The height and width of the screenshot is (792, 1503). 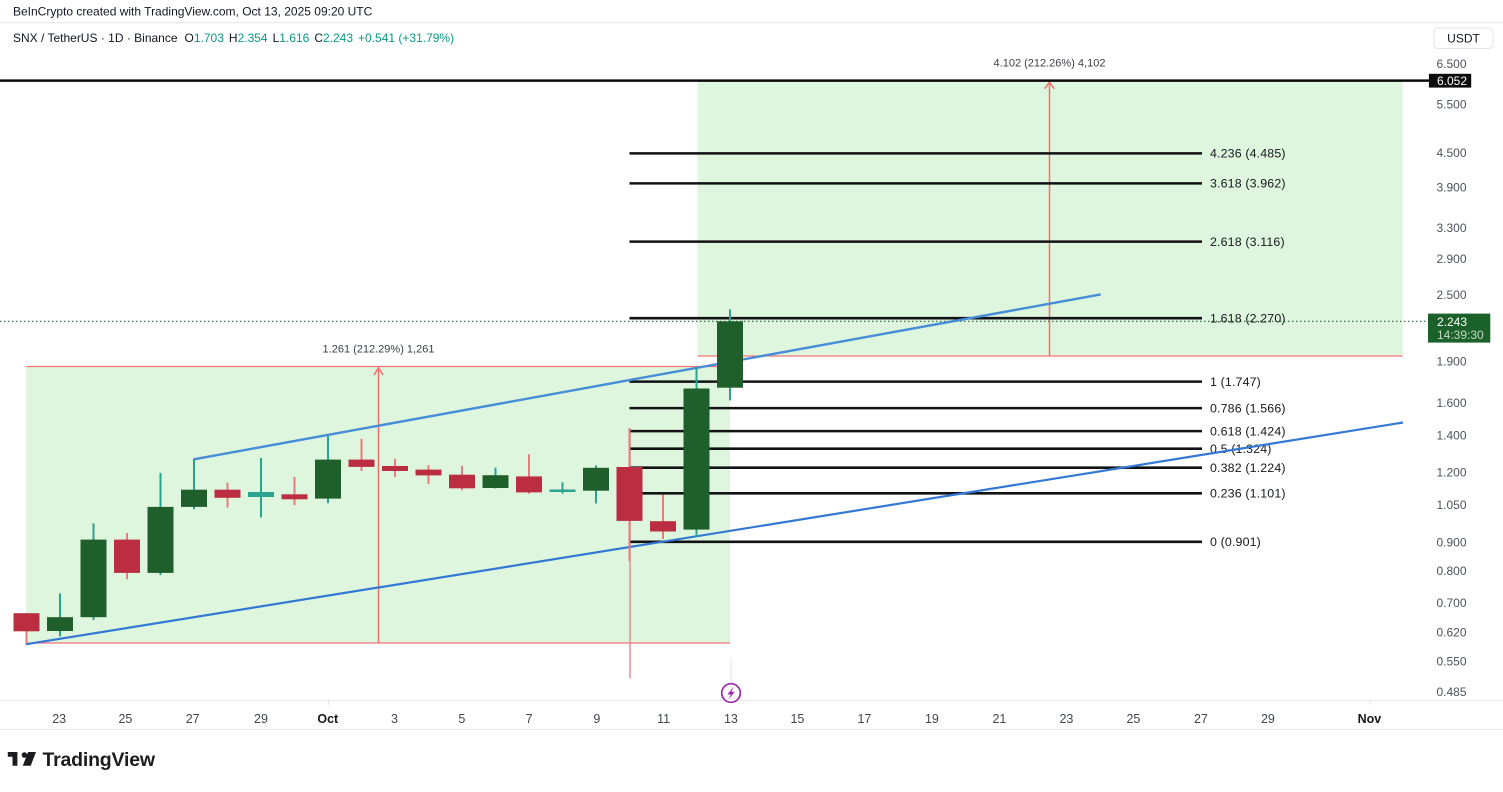 I want to click on svg-text: 3, so click(x=394, y=719).